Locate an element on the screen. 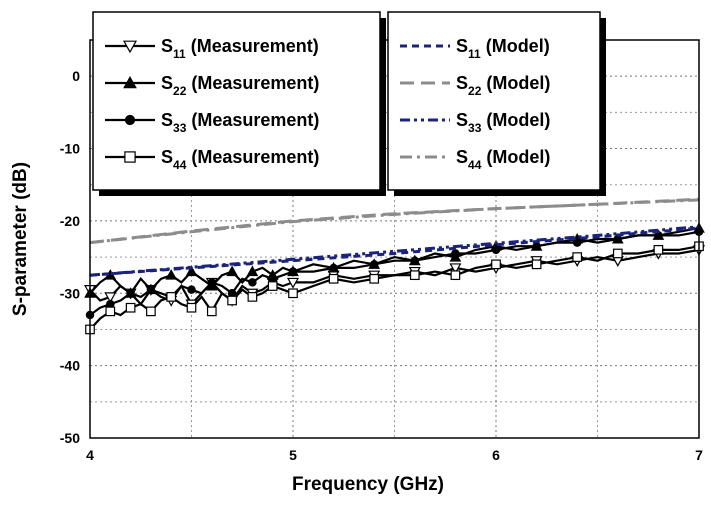 The height and width of the screenshot is (505, 711). legend-label: S44 (Model) is located at coordinates (503, 159).